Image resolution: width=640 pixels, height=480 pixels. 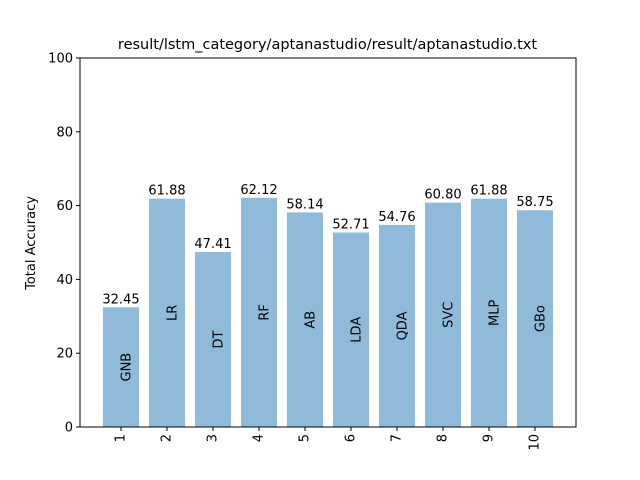 What do you see at coordinates (396, 217) in the screenshot?
I see `bar-value-label: 54.76` at bounding box center [396, 217].